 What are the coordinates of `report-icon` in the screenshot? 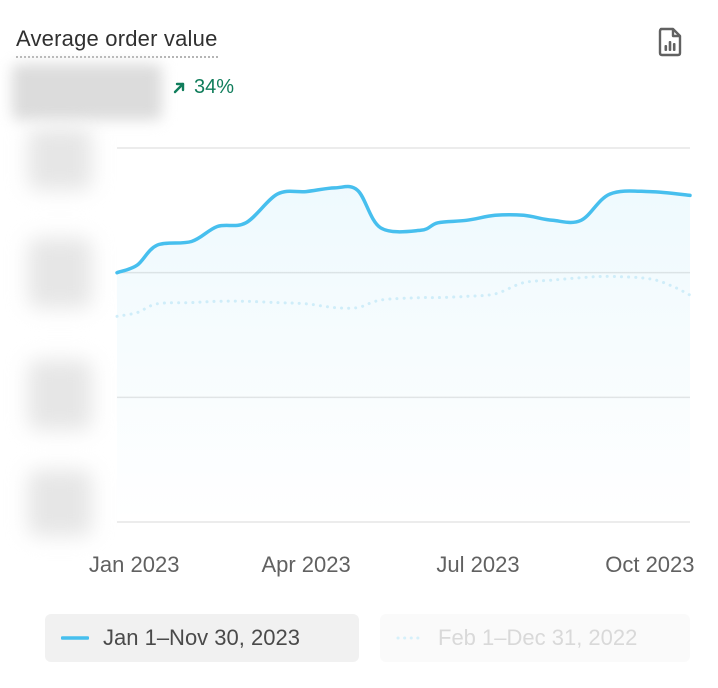 It's located at (670, 42).